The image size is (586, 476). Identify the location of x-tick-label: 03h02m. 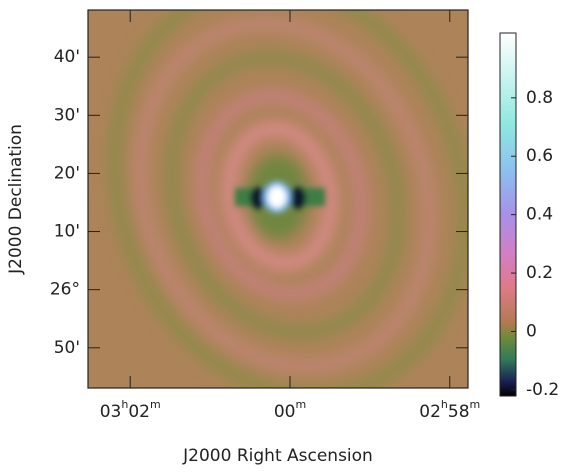
(130, 410).